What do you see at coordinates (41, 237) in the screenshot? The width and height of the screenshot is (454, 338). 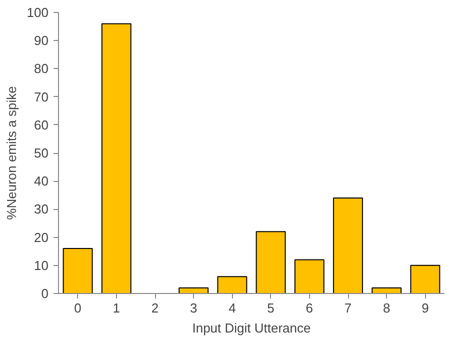 I see `y-tick-label: 20` at bounding box center [41, 237].